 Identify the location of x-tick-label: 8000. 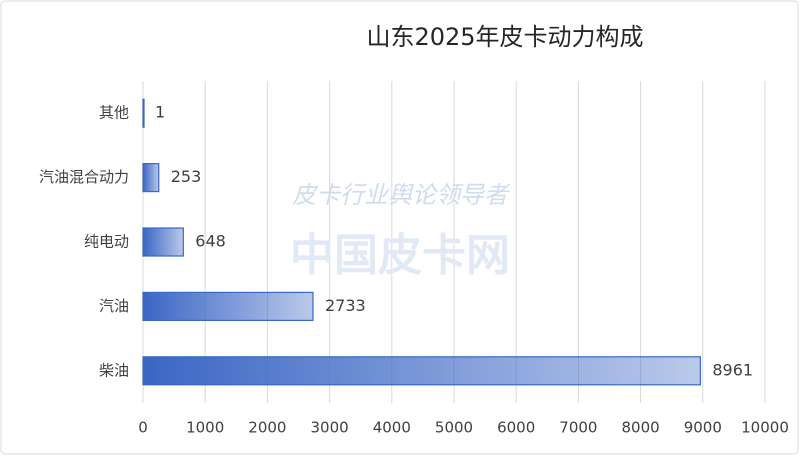
(641, 428).